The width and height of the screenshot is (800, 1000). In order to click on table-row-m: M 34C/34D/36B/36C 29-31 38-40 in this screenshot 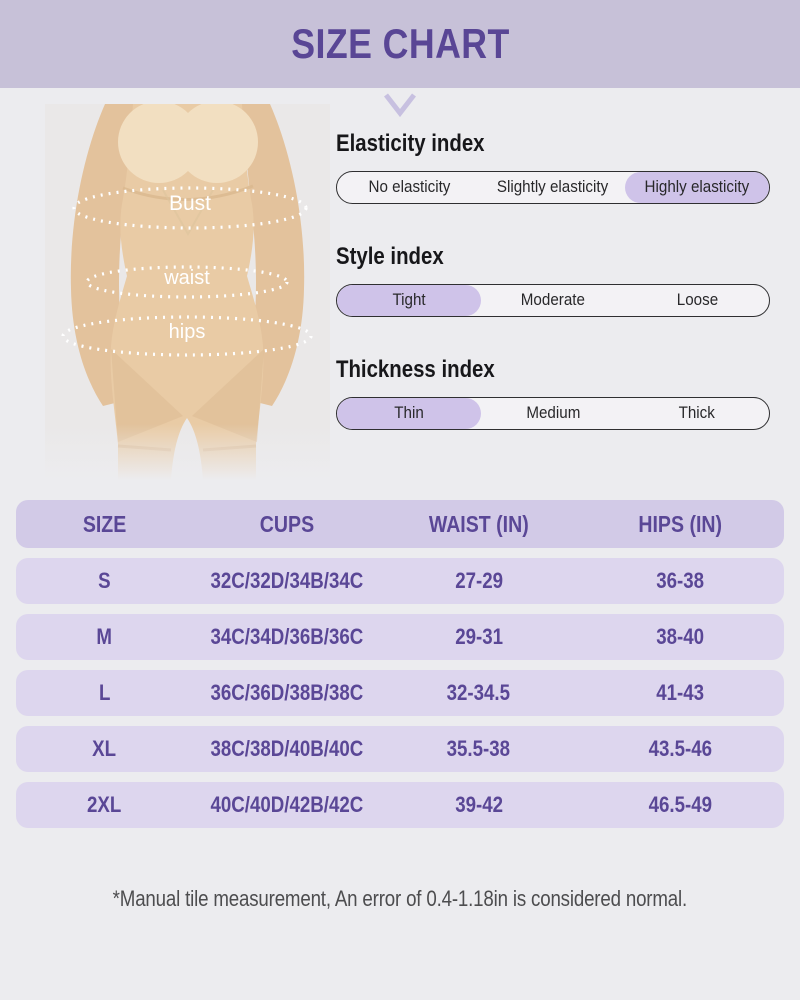, I will do `click(400, 637)`.